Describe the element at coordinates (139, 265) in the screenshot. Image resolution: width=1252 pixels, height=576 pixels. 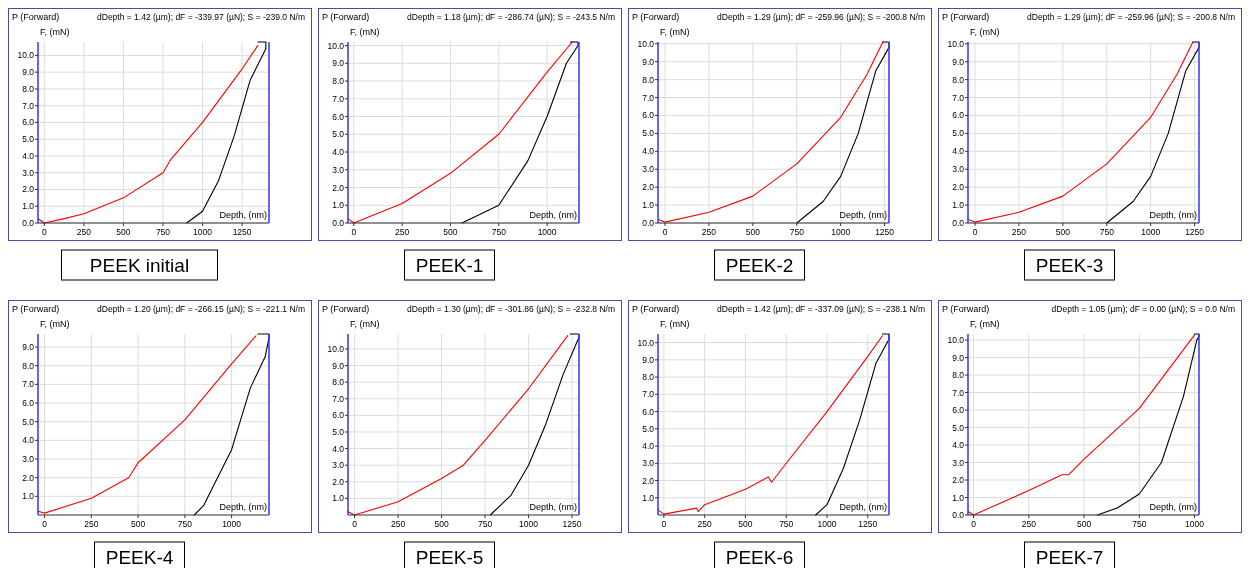
I see `text: PEEK initial` at that location.